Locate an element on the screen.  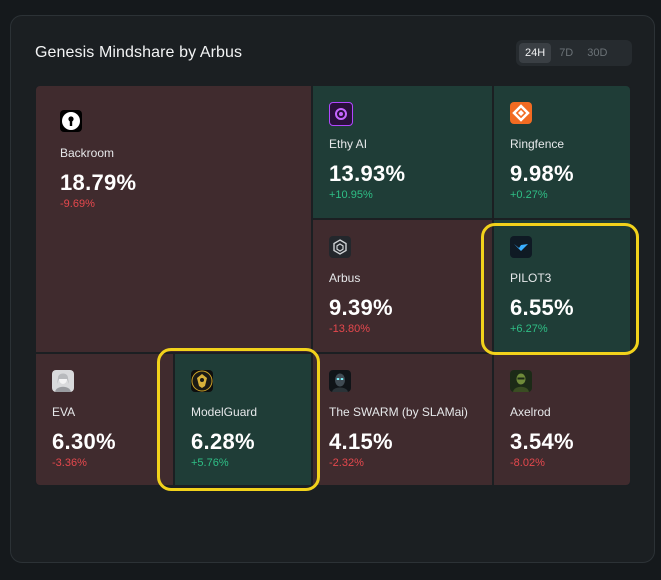
tile-name: EVA is located at coordinates (64, 412).